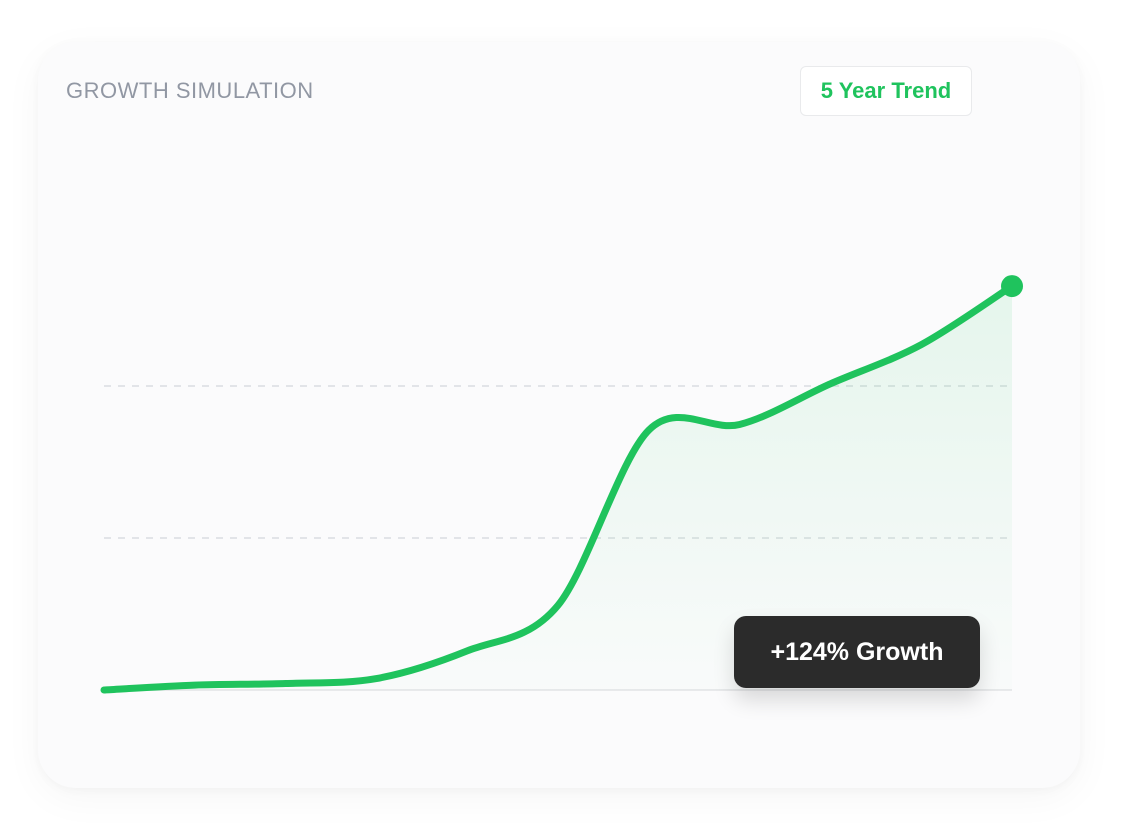 The height and width of the screenshot is (834, 1130). Describe the element at coordinates (190, 90) in the screenshot. I see `chart-title: GROWTH SIMULATION` at that location.